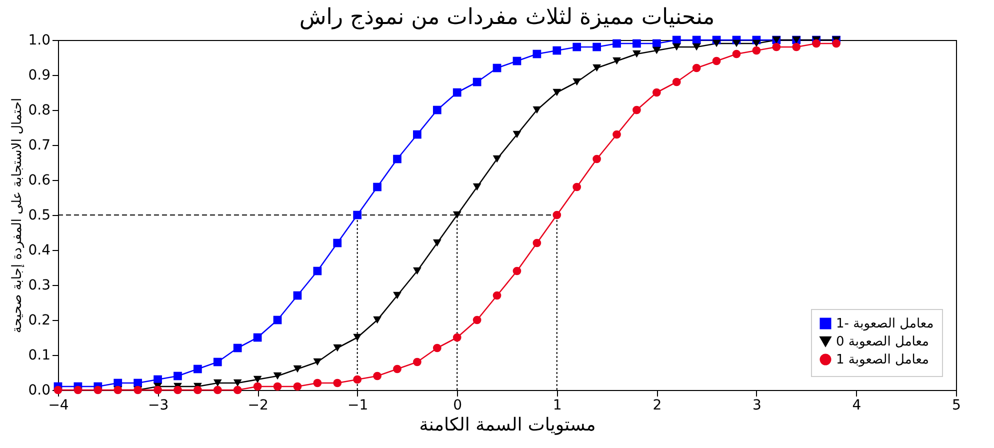 The image size is (994, 448). What do you see at coordinates (39, 180) in the screenshot?
I see `y-tick-label: 0.6` at bounding box center [39, 180].